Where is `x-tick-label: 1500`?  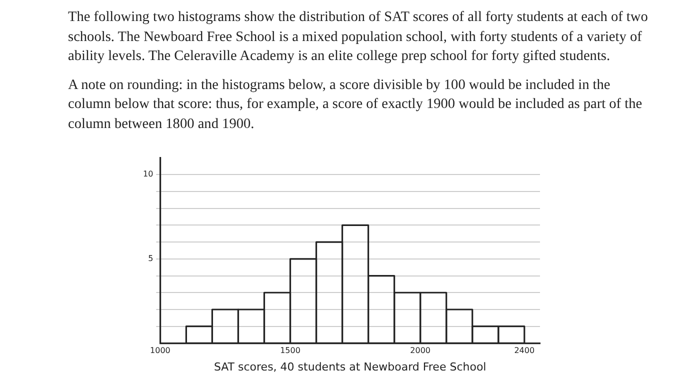 x-tick-label: 1500 is located at coordinates (290, 351).